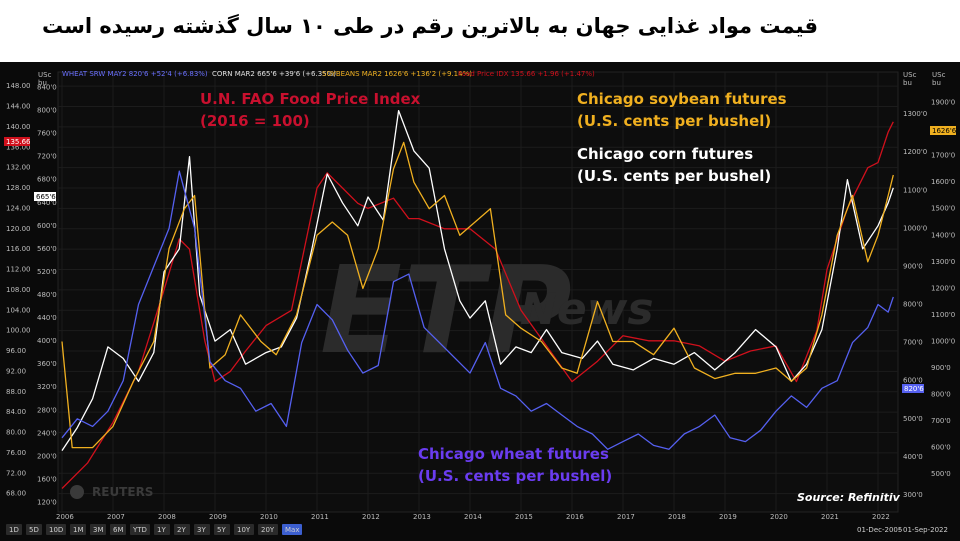  I want to click on svg-text: 135.66, so click(18, 142).